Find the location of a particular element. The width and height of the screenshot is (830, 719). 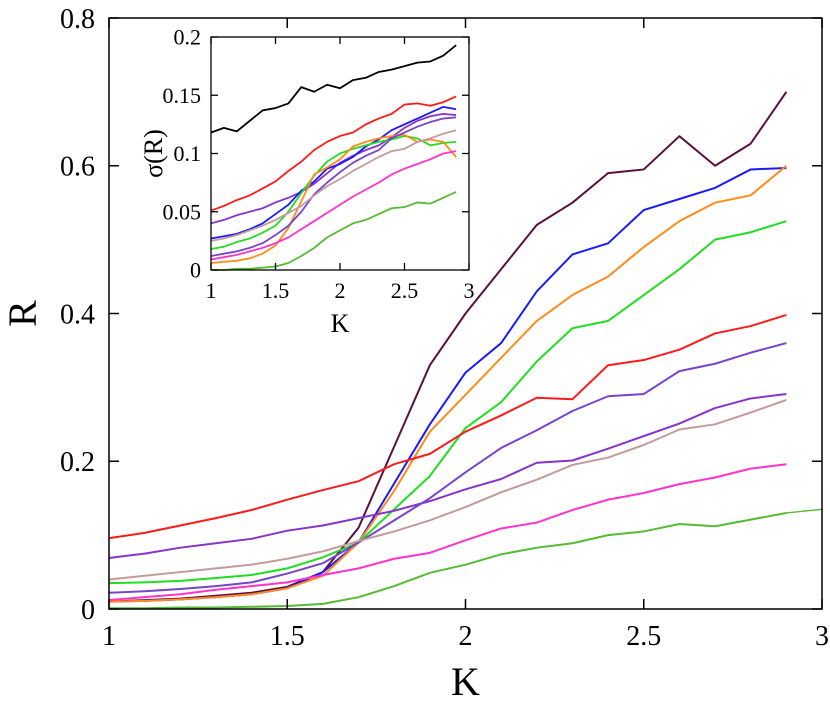

main-y-tick-label: 0.4 is located at coordinates (77, 314).